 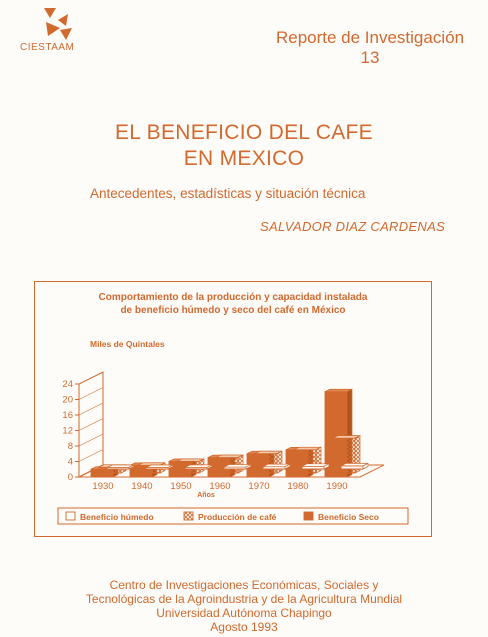 What do you see at coordinates (348, 517) in the screenshot?
I see `legend-label: Beneficio Seco` at bounding box center [348, 517].